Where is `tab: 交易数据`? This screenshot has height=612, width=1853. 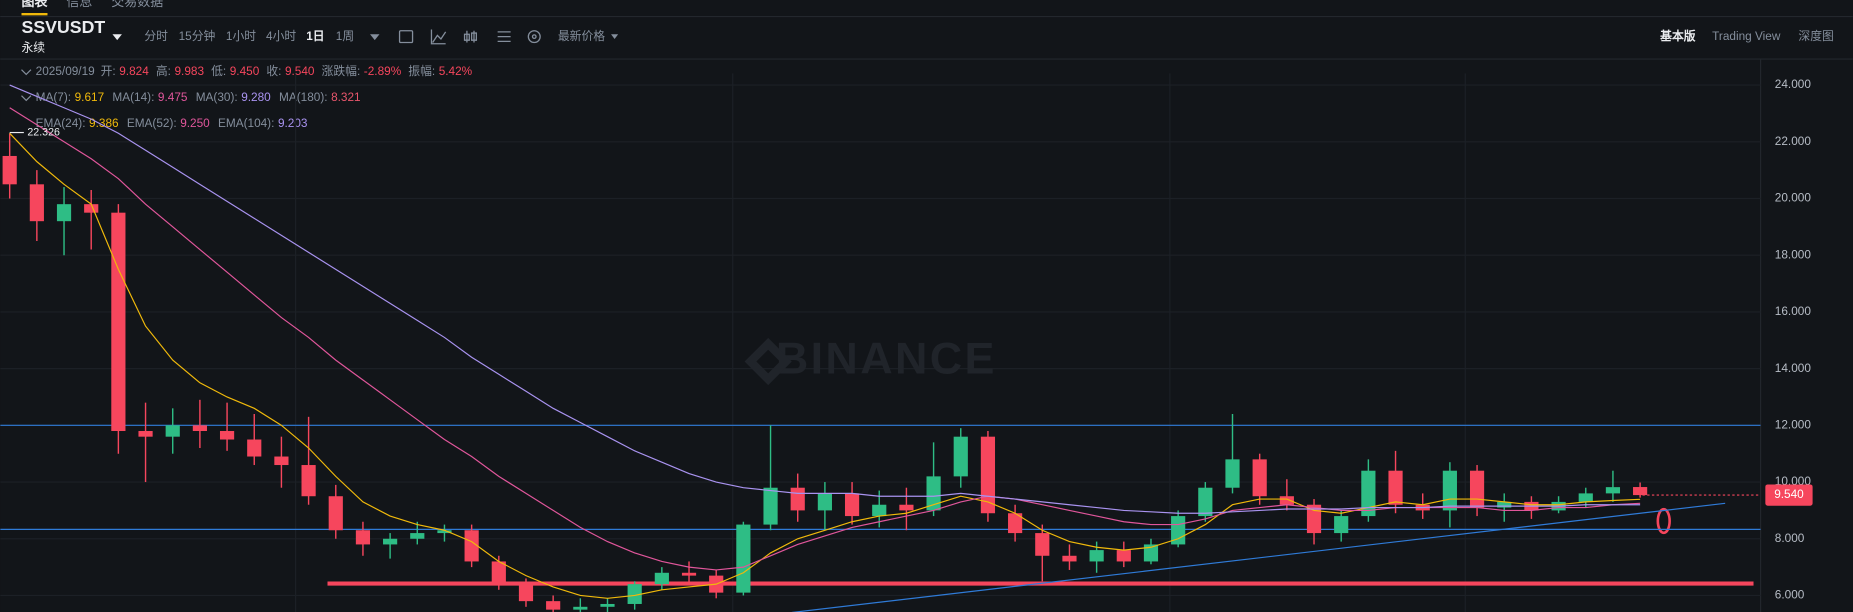 tab: 交易数据 is located at coordinates (137, 4).